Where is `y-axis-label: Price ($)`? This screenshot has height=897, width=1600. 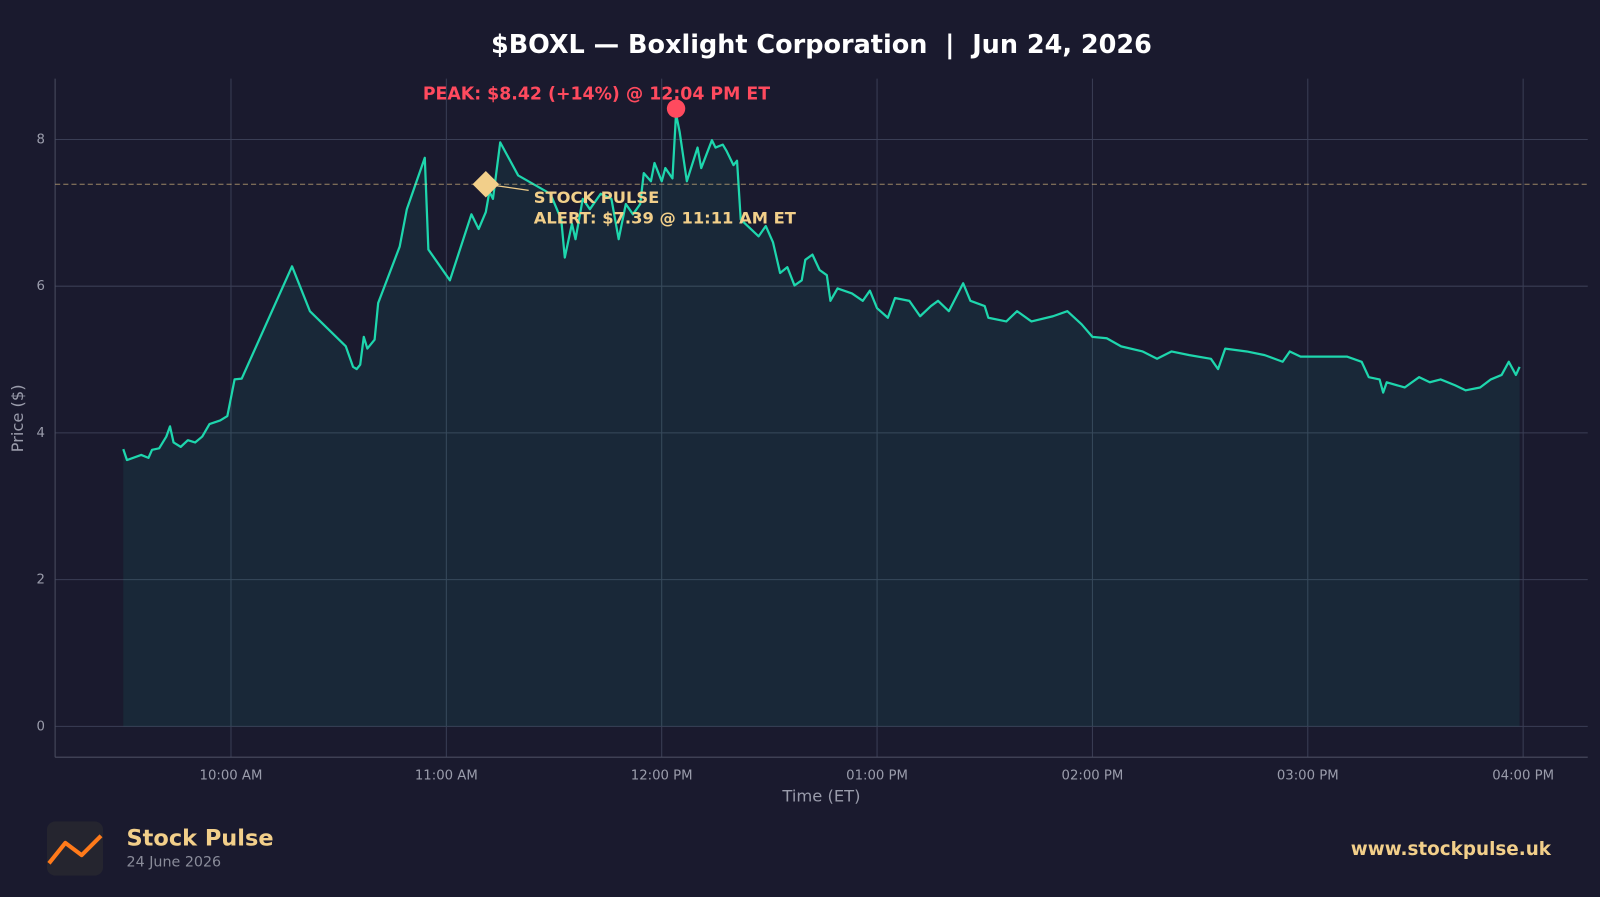 y-axis-label: Price ($) is located at coordinates (17, 418).